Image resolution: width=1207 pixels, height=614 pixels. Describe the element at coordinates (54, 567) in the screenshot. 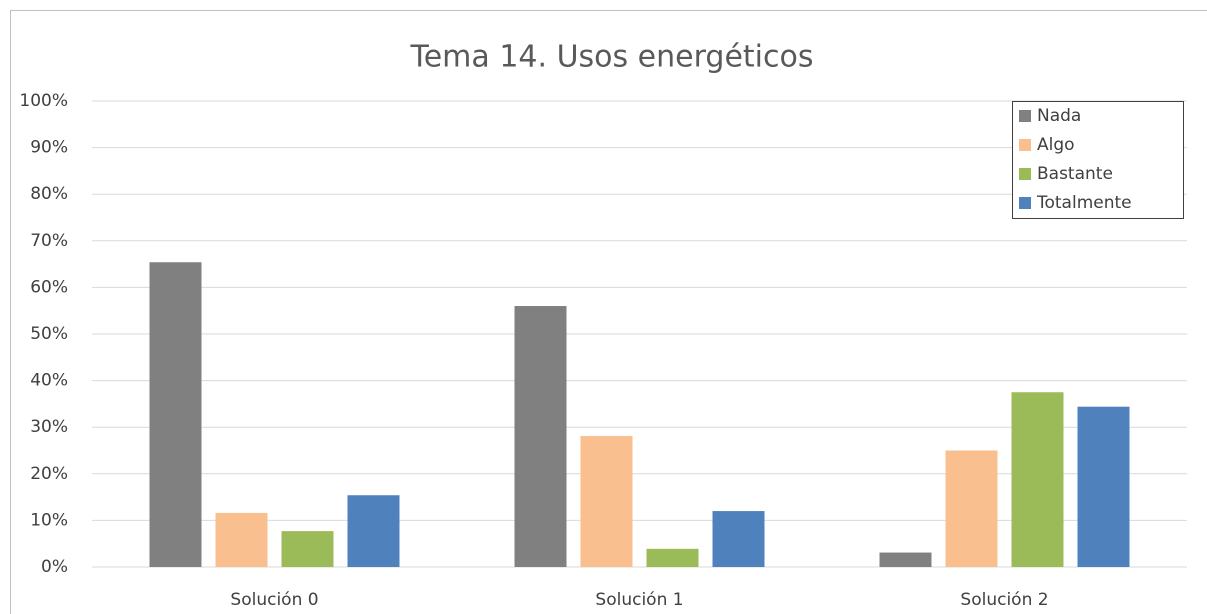

I see `y-tick-label: 0%` at that location.